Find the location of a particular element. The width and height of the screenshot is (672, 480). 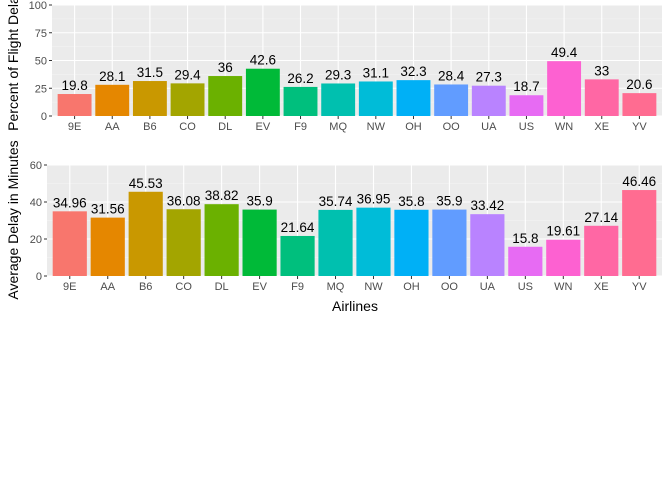

data-label-yv: 20.6 is located at coordinates (639, 84).